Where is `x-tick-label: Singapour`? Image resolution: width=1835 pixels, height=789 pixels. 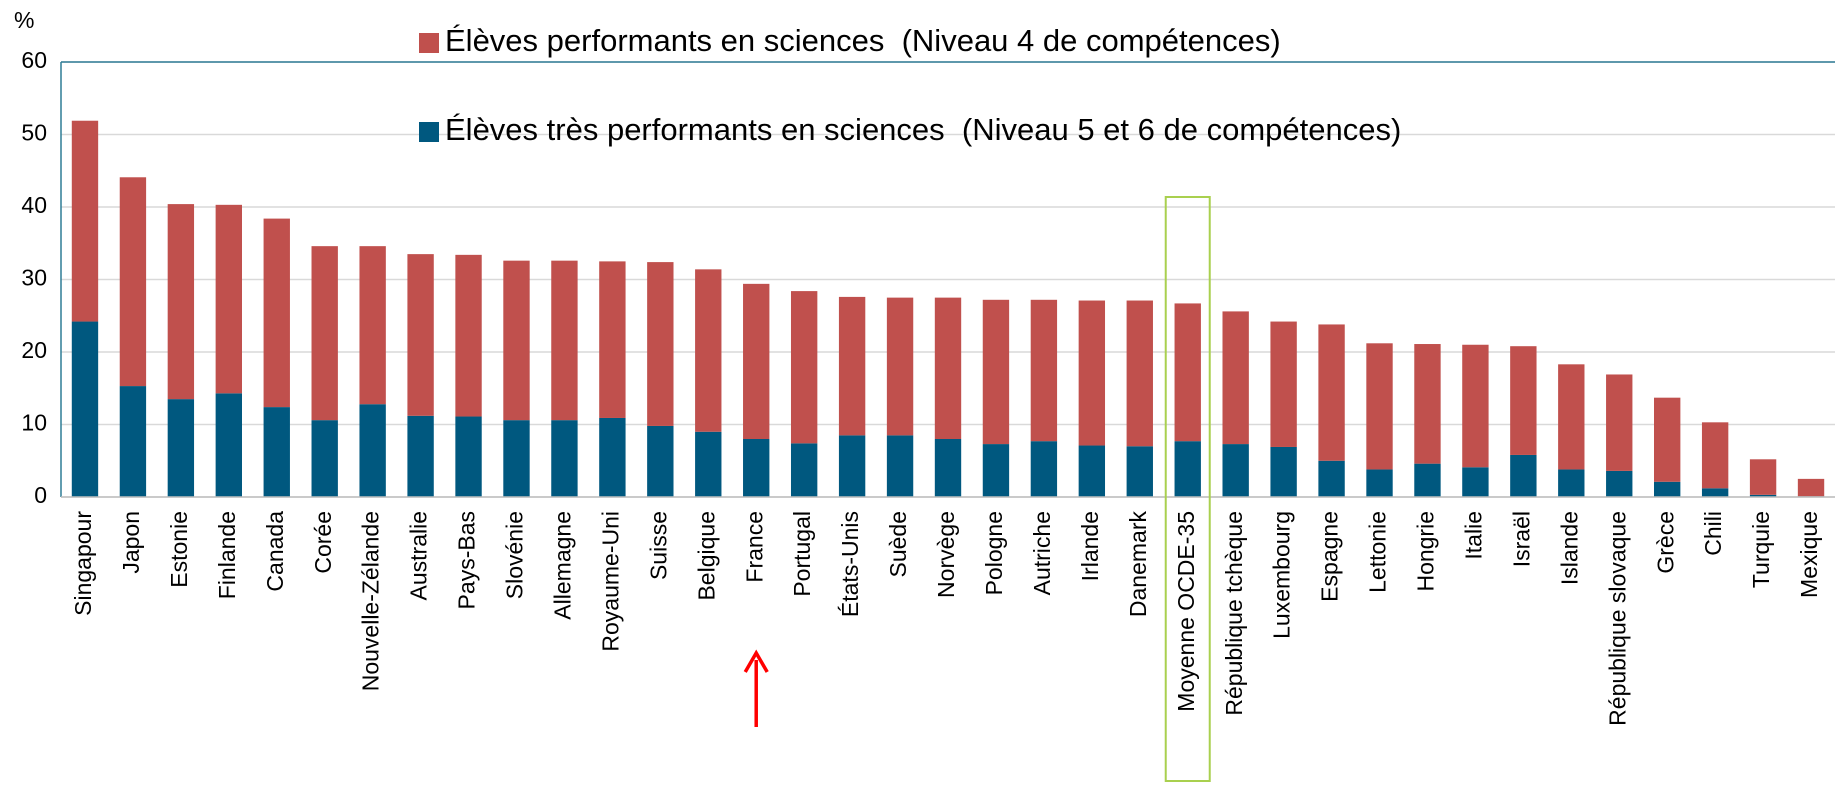 x-tick-label: Singapour is located at coordinates (83, 563).